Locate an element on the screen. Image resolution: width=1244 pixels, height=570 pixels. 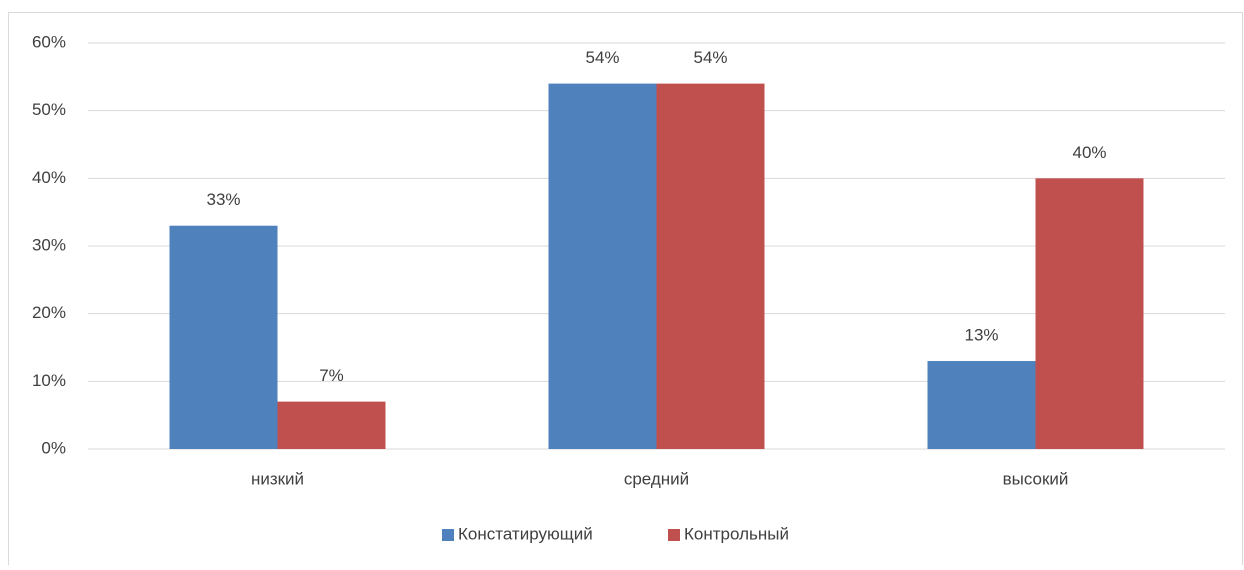
x-tick-label: средний is located at coordinates (656, 478).